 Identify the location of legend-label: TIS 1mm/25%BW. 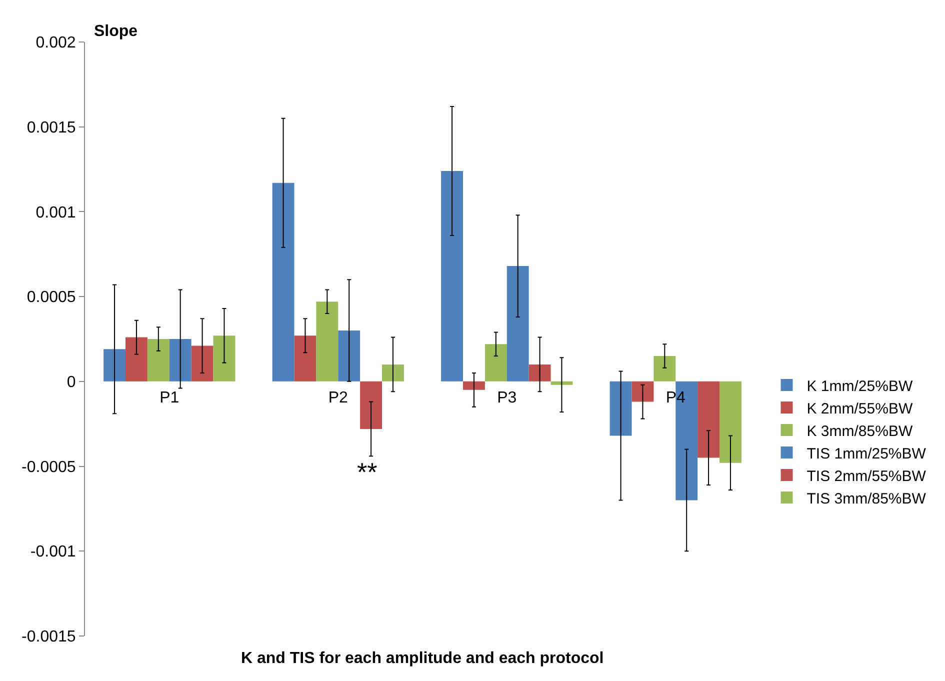
(866, 453).